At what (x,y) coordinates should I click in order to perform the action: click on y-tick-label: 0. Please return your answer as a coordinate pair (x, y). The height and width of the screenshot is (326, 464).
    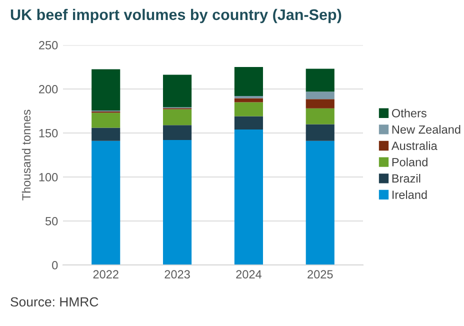
    Looking at the image, I should click on (55, 265).